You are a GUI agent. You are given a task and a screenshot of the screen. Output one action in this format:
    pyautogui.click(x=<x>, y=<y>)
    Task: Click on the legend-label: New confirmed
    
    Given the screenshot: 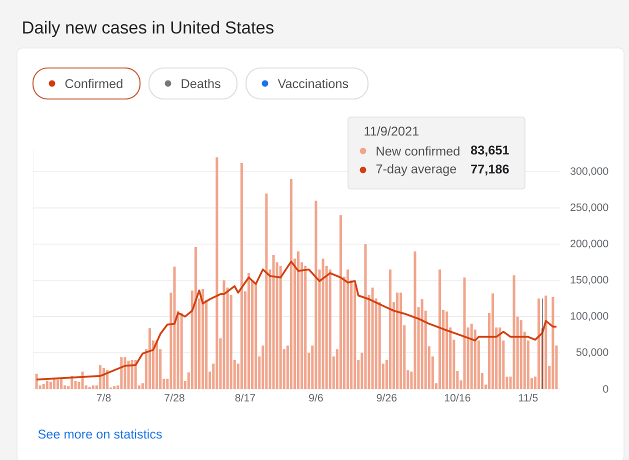 What is the action you would take?
    pyautogui.click(x=418, y=151)
    